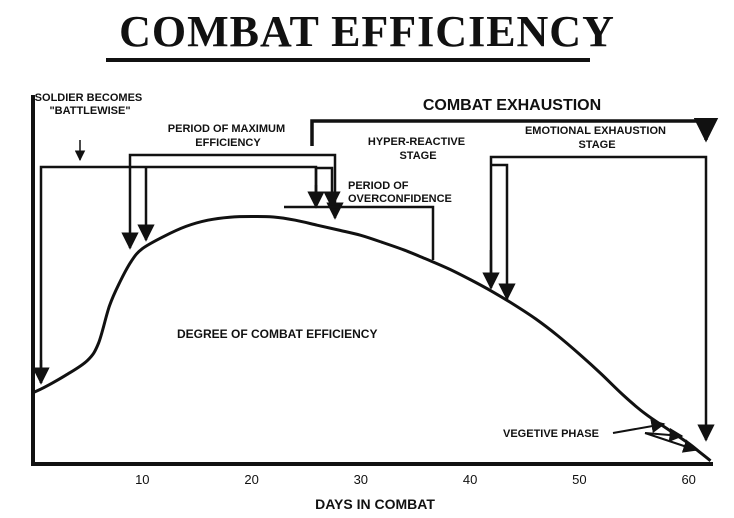 The image size is (734, 518). What do you see at coordinates (90, 104) in the screenshot?
I see `battlewise-label: SOLDIER BECOMES "BATTLEWISE"` at bounding box center [90, 104].